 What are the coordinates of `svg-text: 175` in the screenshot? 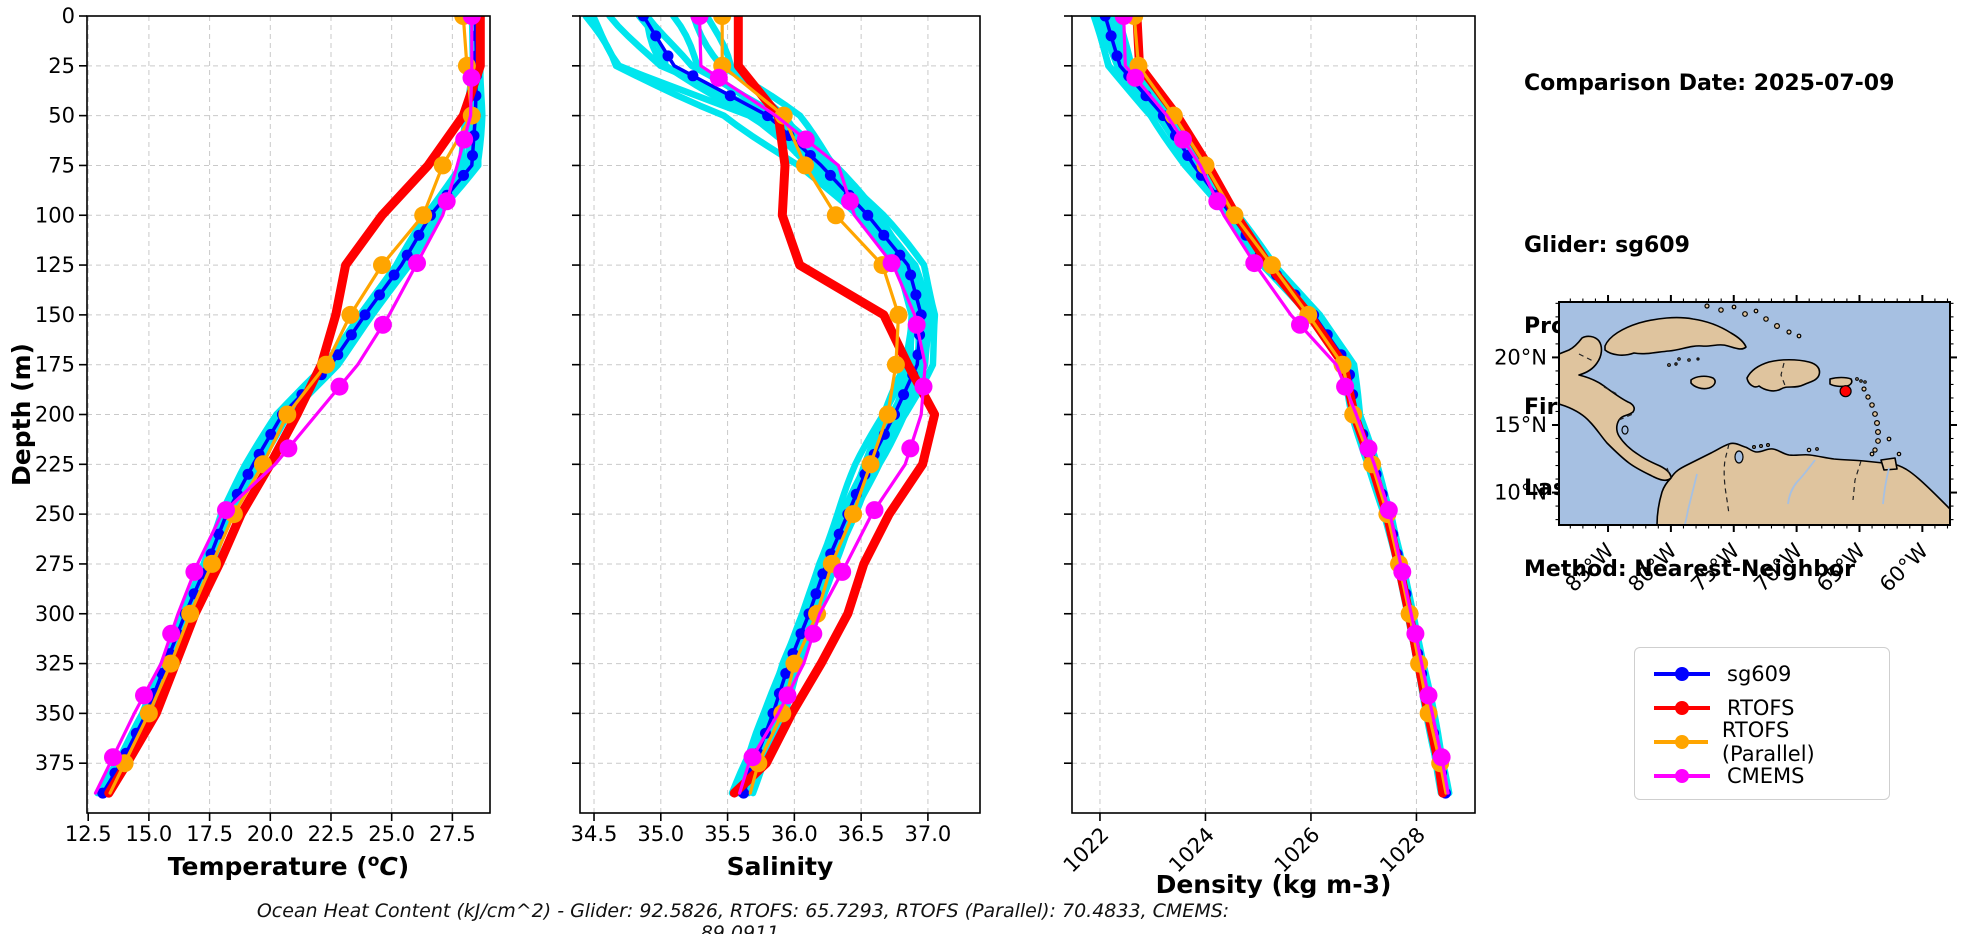 It's located at (55, 365).